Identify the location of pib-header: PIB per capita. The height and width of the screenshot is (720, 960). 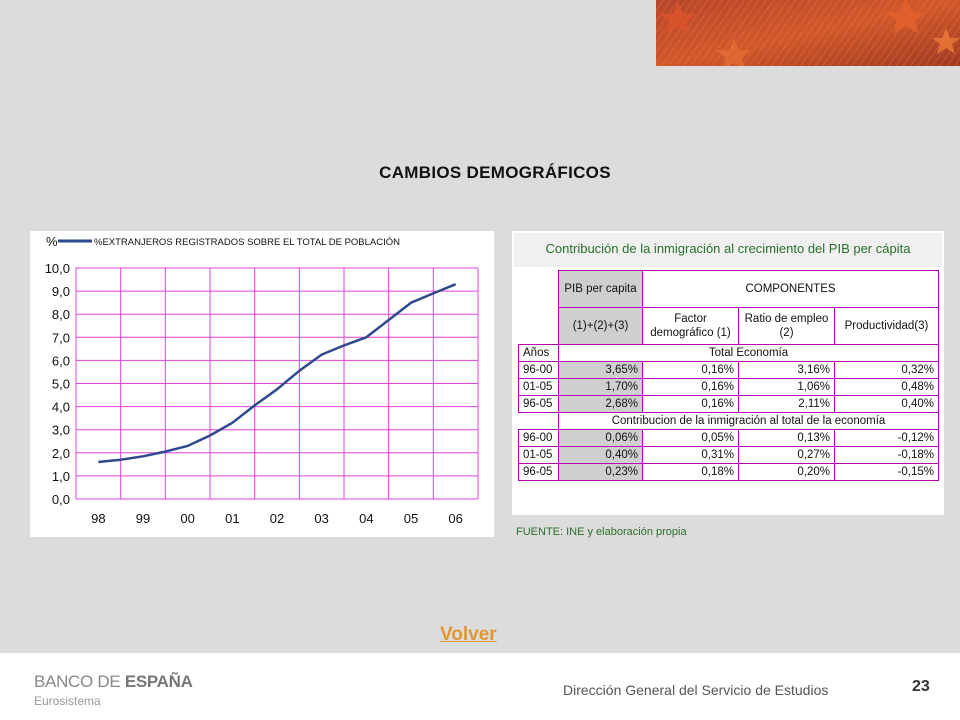
(600, 289).